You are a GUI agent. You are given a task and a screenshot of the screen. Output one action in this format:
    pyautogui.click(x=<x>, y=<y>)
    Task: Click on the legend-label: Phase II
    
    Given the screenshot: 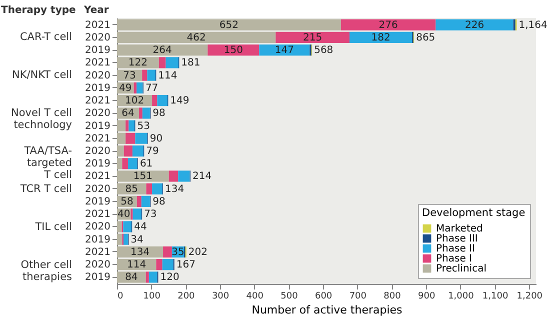 What is the action you would take?
    pyautogui.click(x=455, y=249)
    